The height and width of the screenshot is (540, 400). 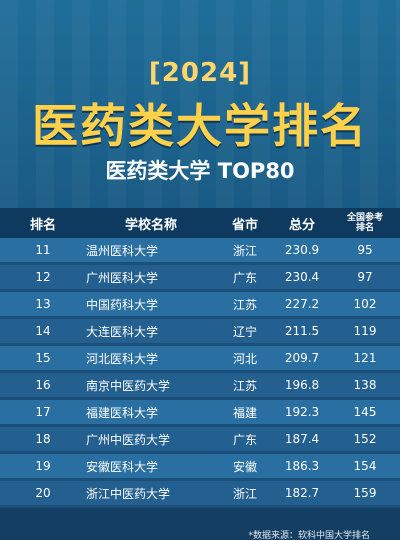 I want to click on table-row: 19 安徽医科大学 安徽 186.3 154, so click(x=200, y=467).